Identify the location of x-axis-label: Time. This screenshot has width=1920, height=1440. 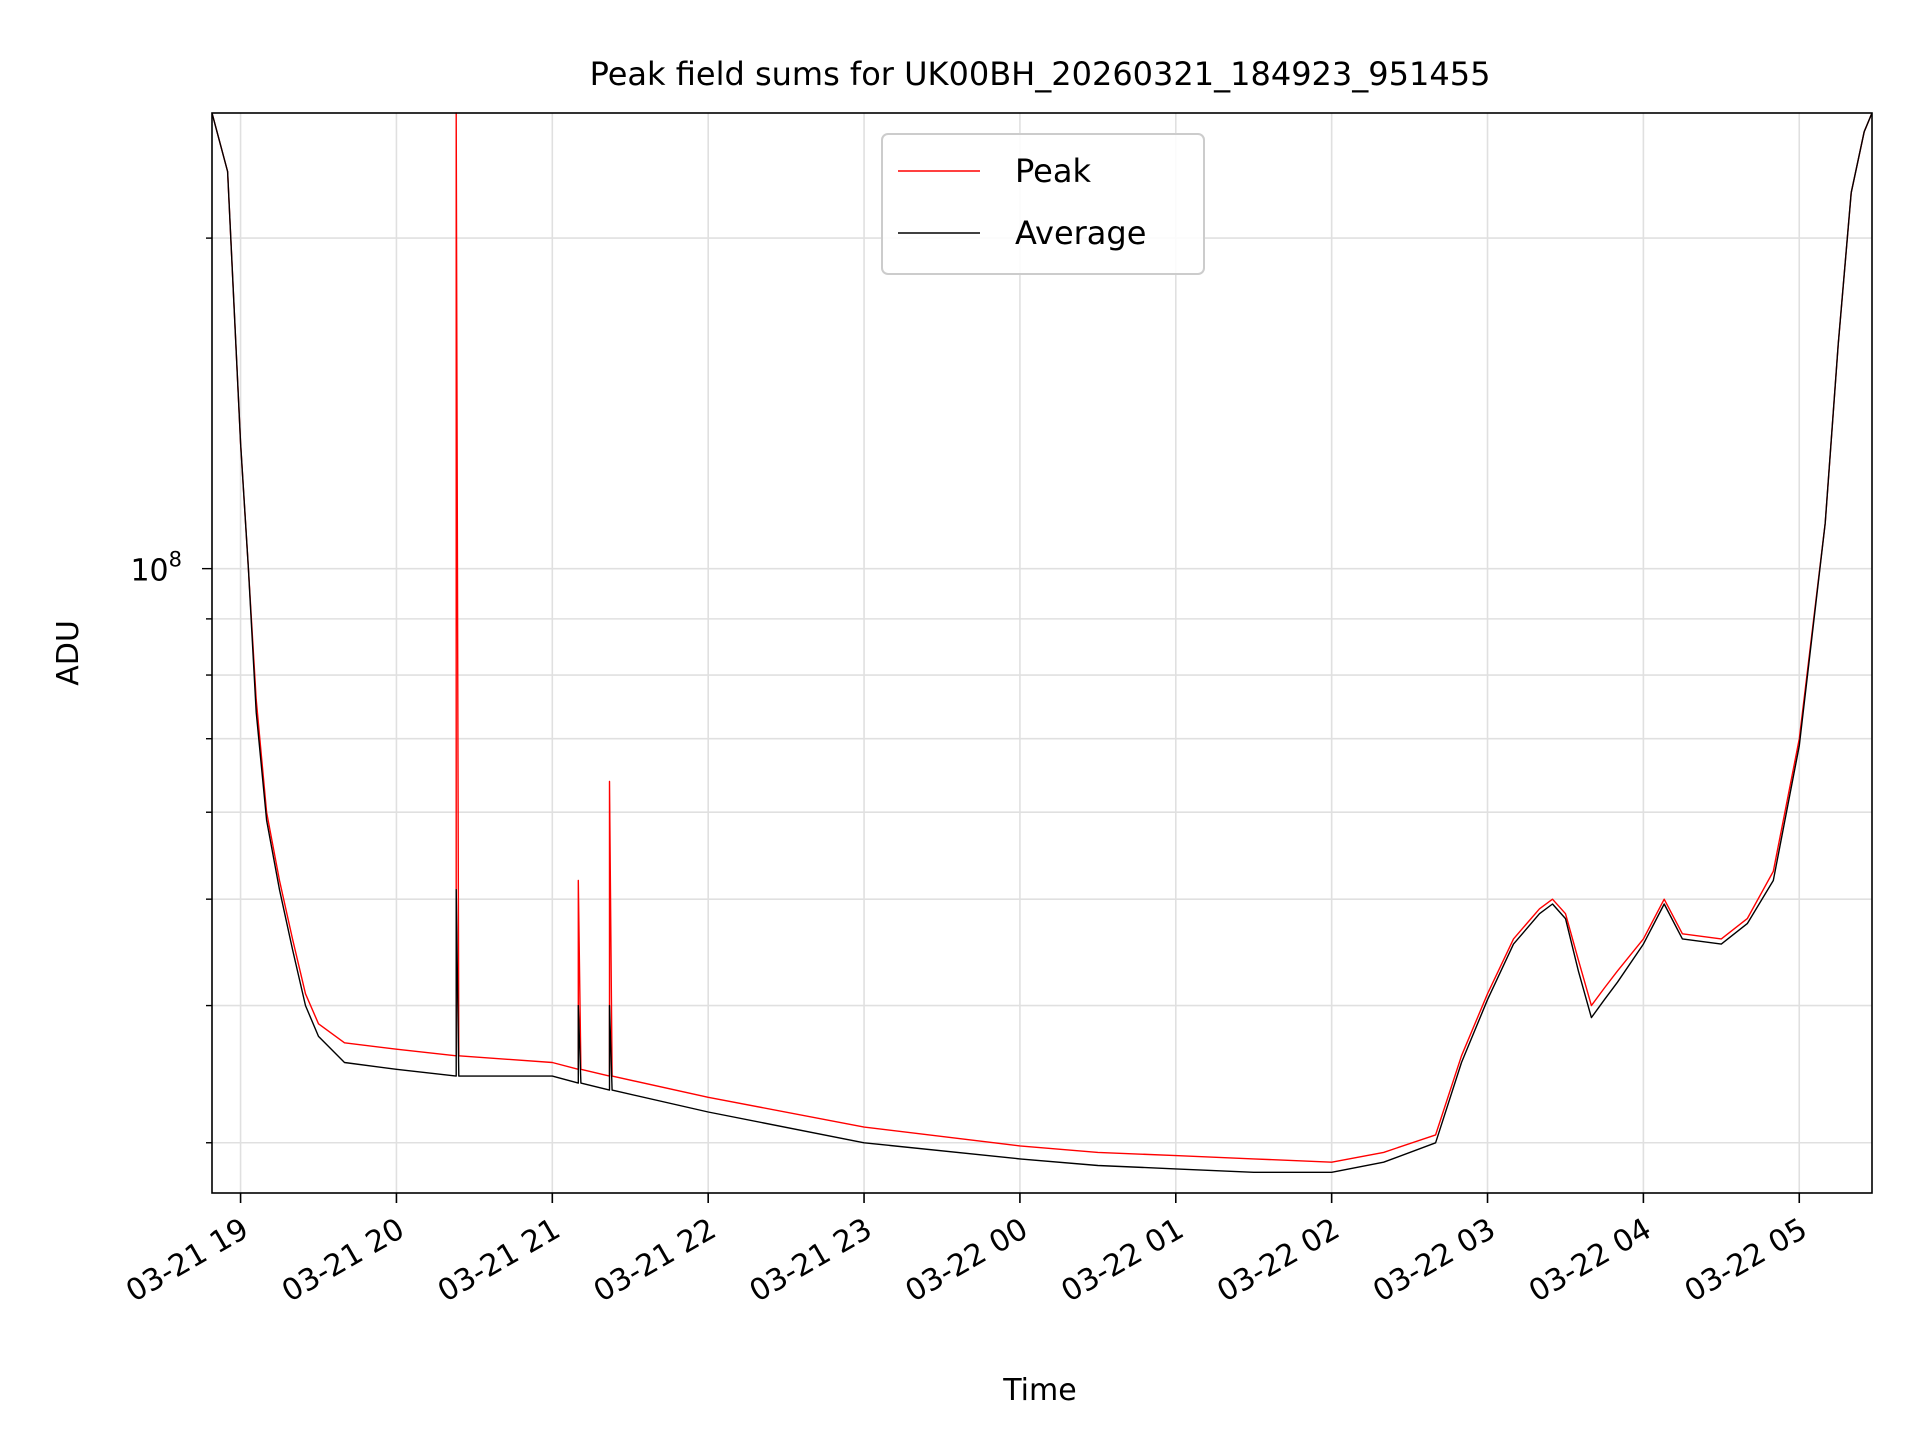
(1039, 1390).